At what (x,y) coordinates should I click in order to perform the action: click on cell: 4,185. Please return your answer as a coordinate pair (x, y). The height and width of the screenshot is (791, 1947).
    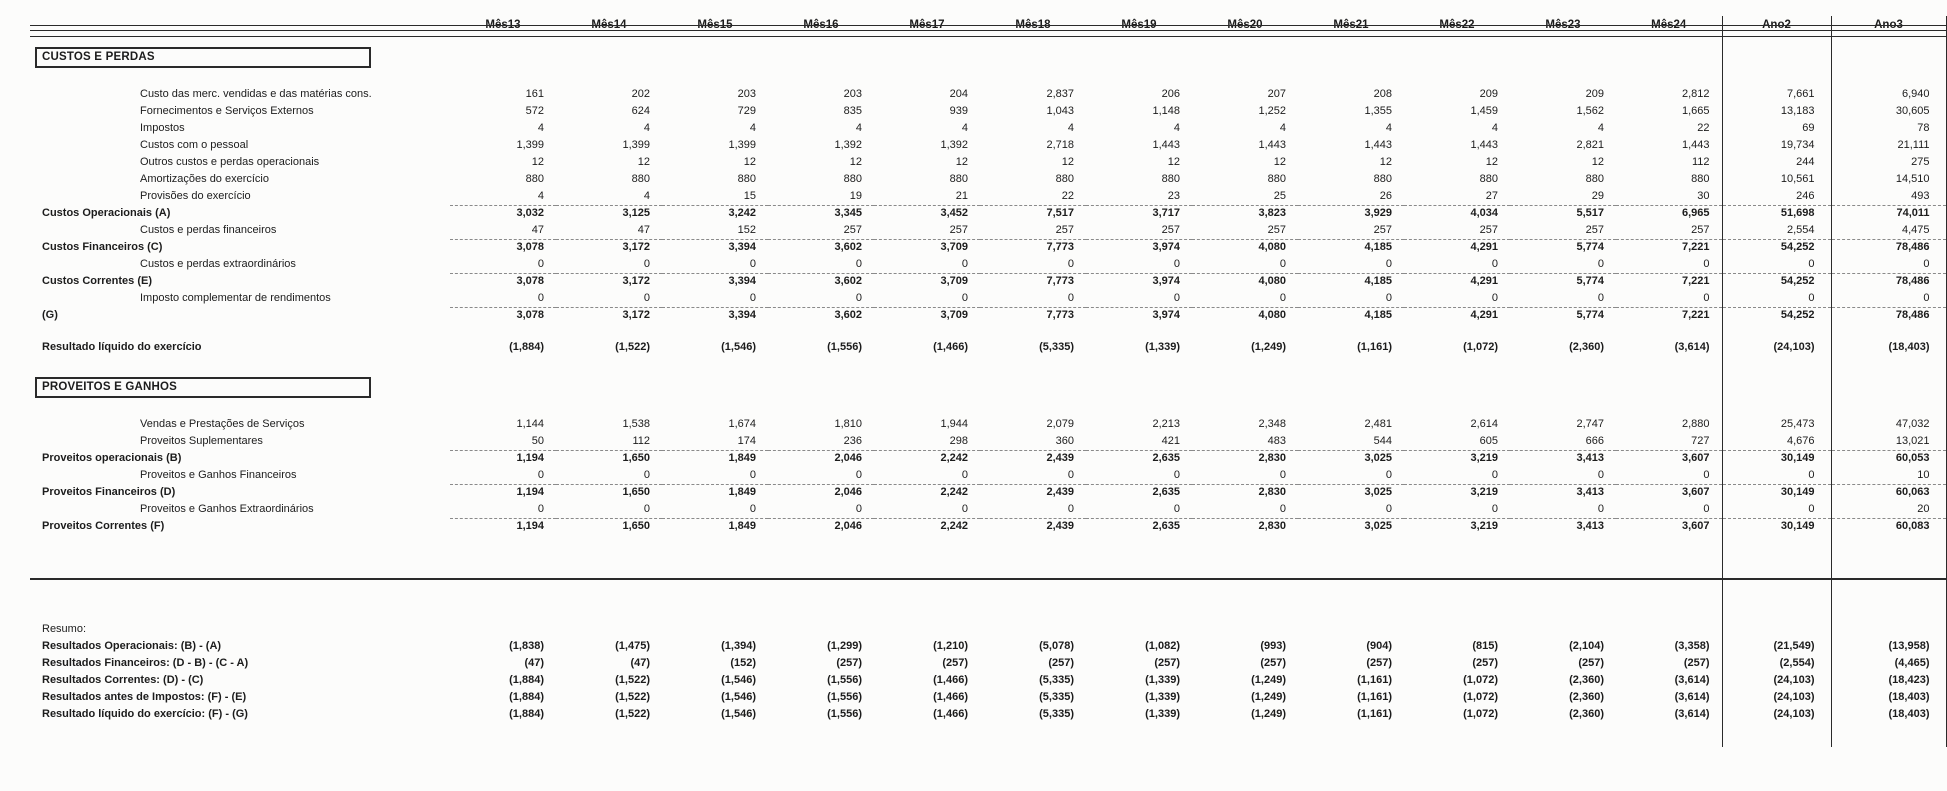
    Looking at the image, I should click on (1378, 315).